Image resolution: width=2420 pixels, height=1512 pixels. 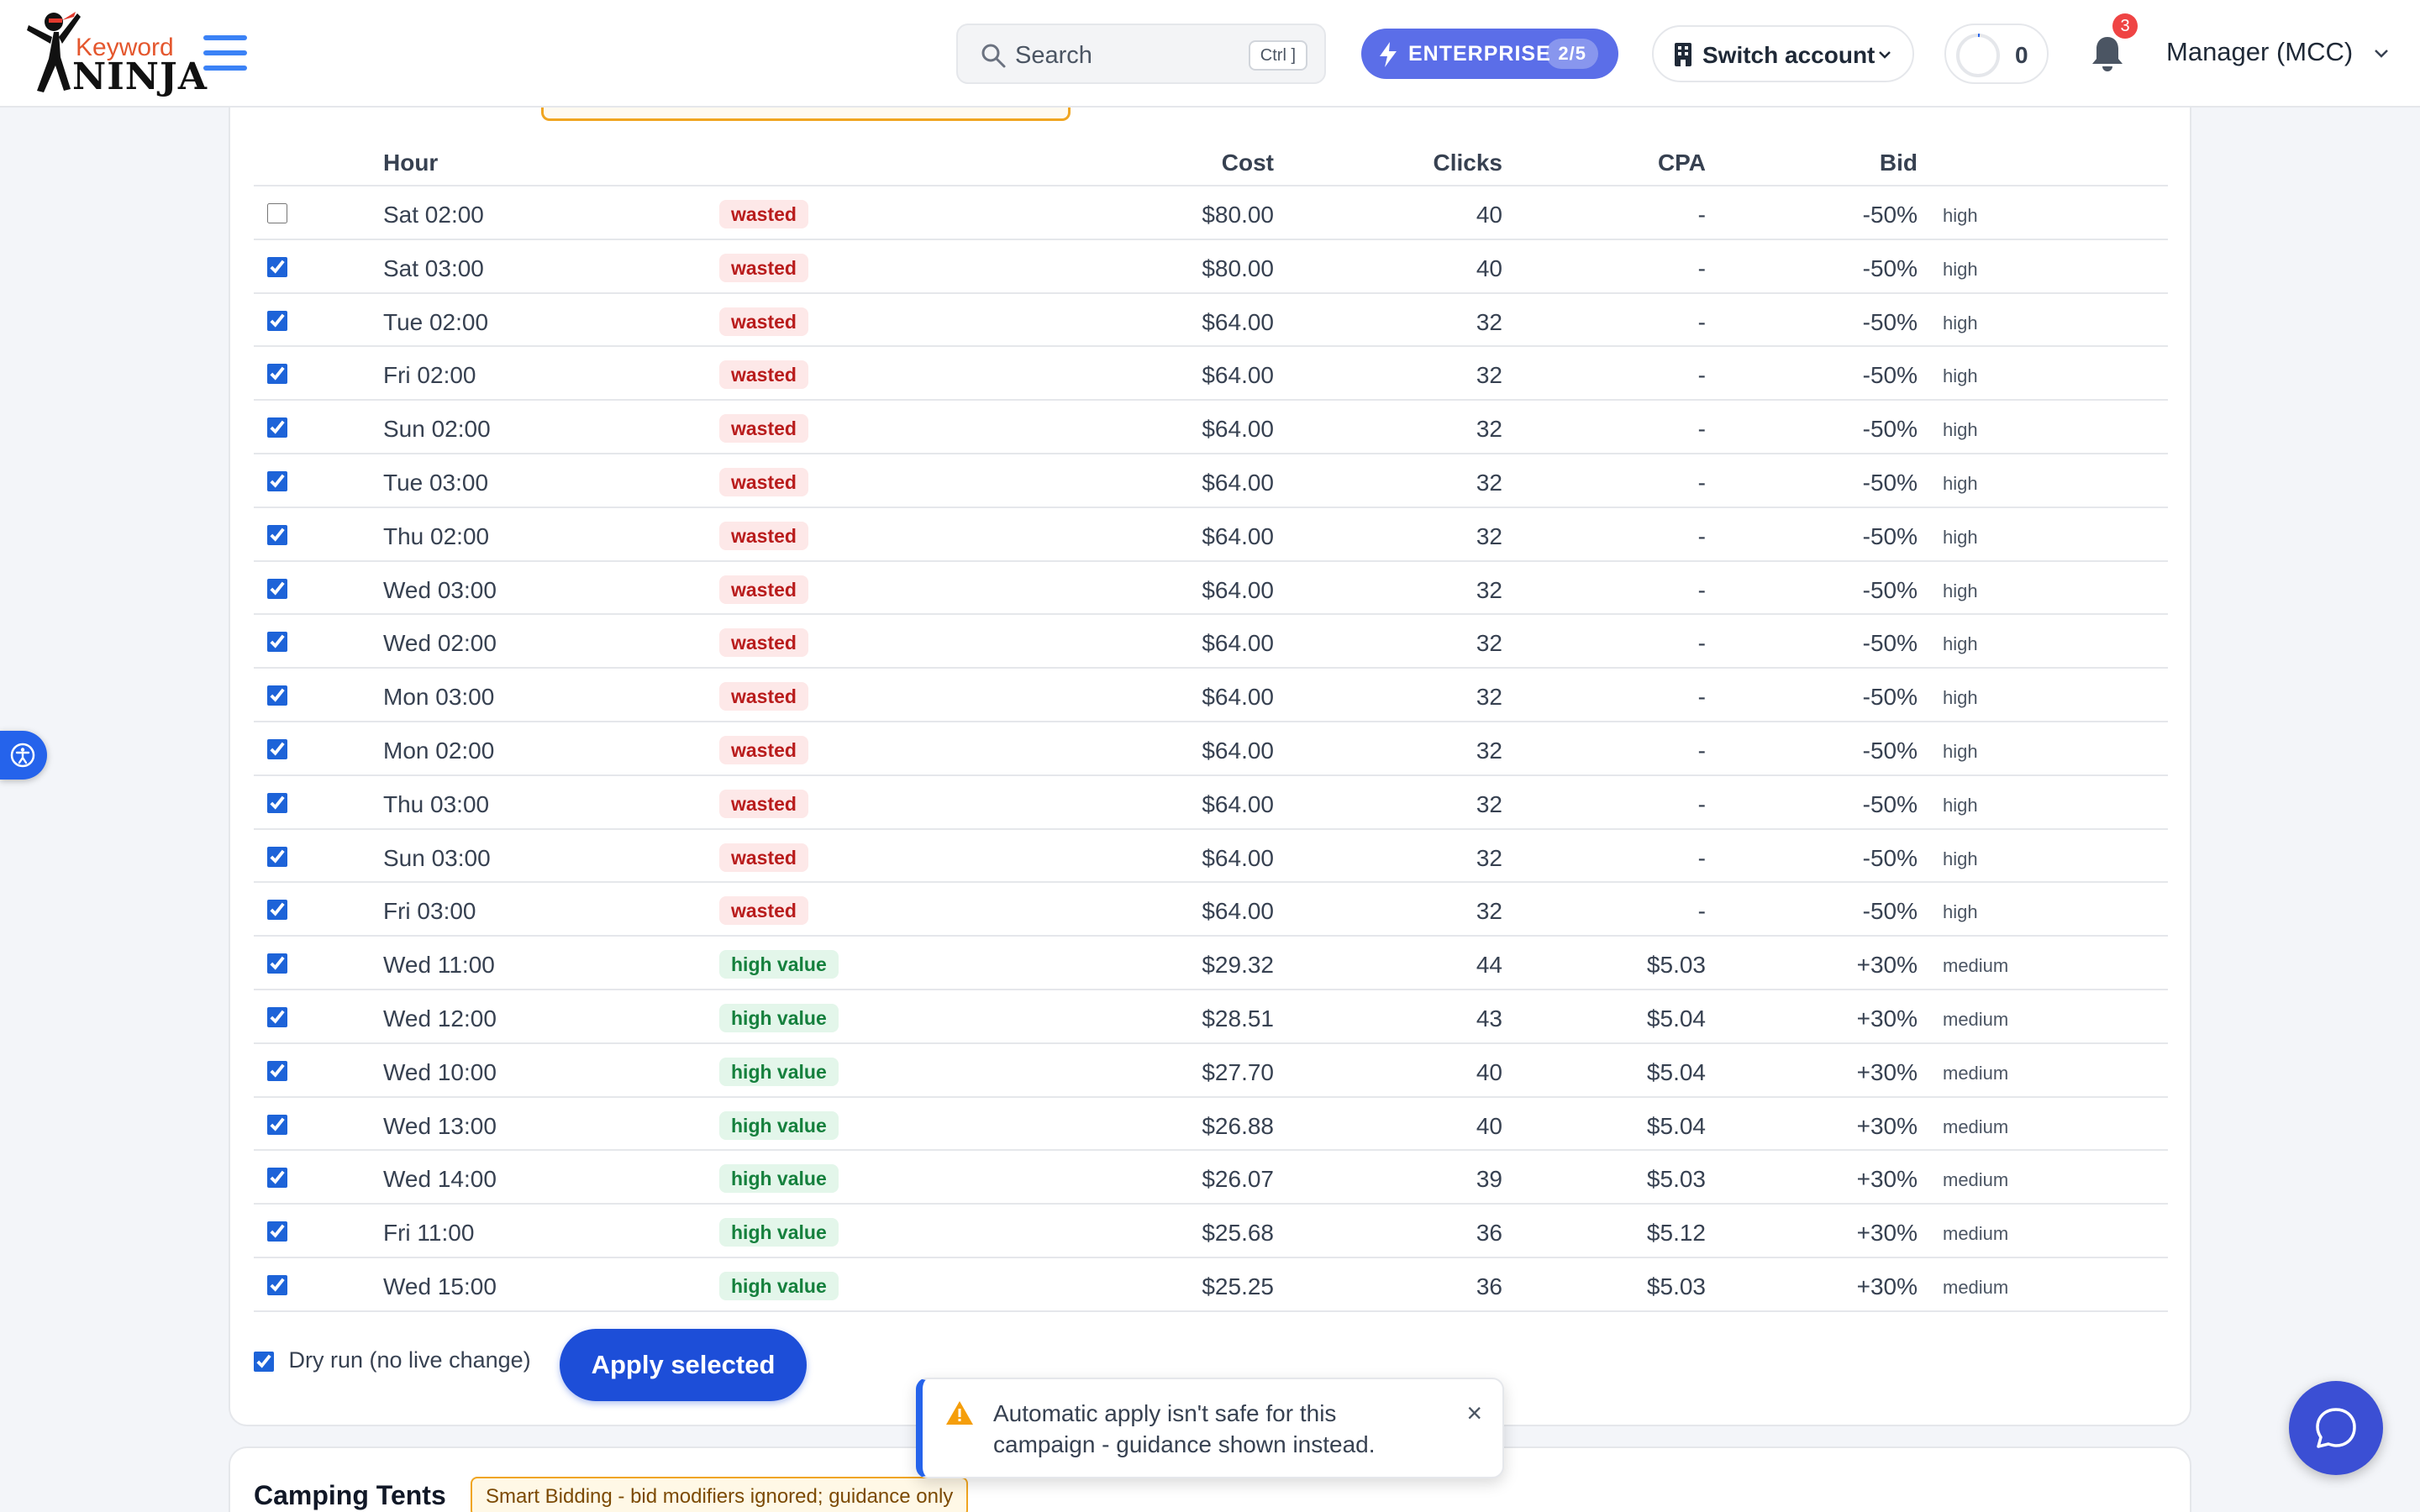 I want to click on hour-cell: Wed 11:00, so click(x=439, y=965).